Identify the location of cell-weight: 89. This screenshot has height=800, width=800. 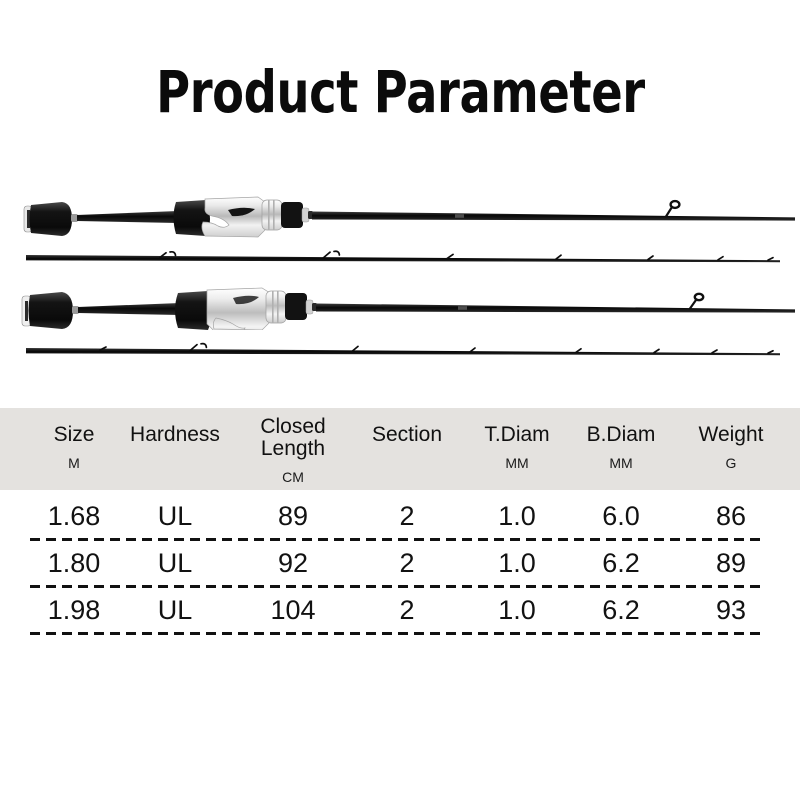
(731, 563).